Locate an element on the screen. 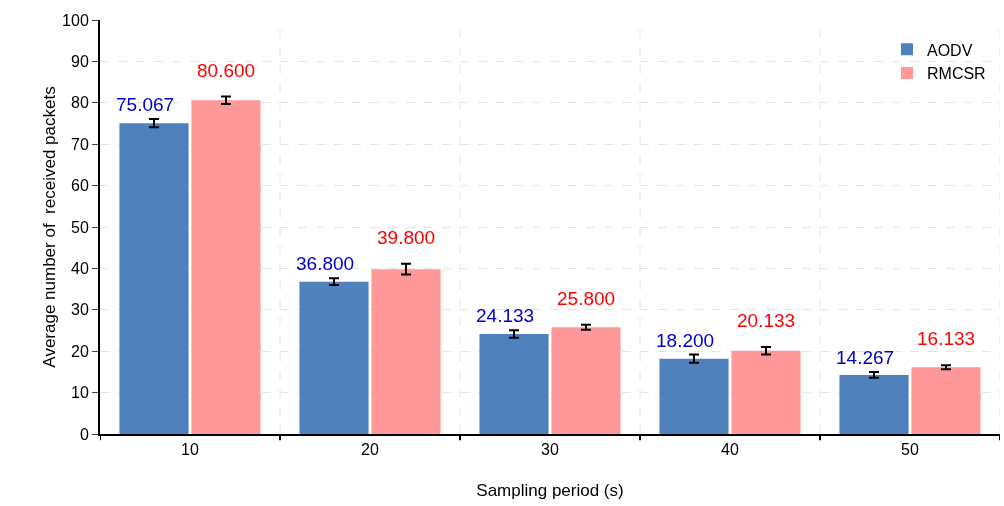 This screenshot has width=1004, height=506. y-tick-label: 10 is located at coordinates (80, 393).